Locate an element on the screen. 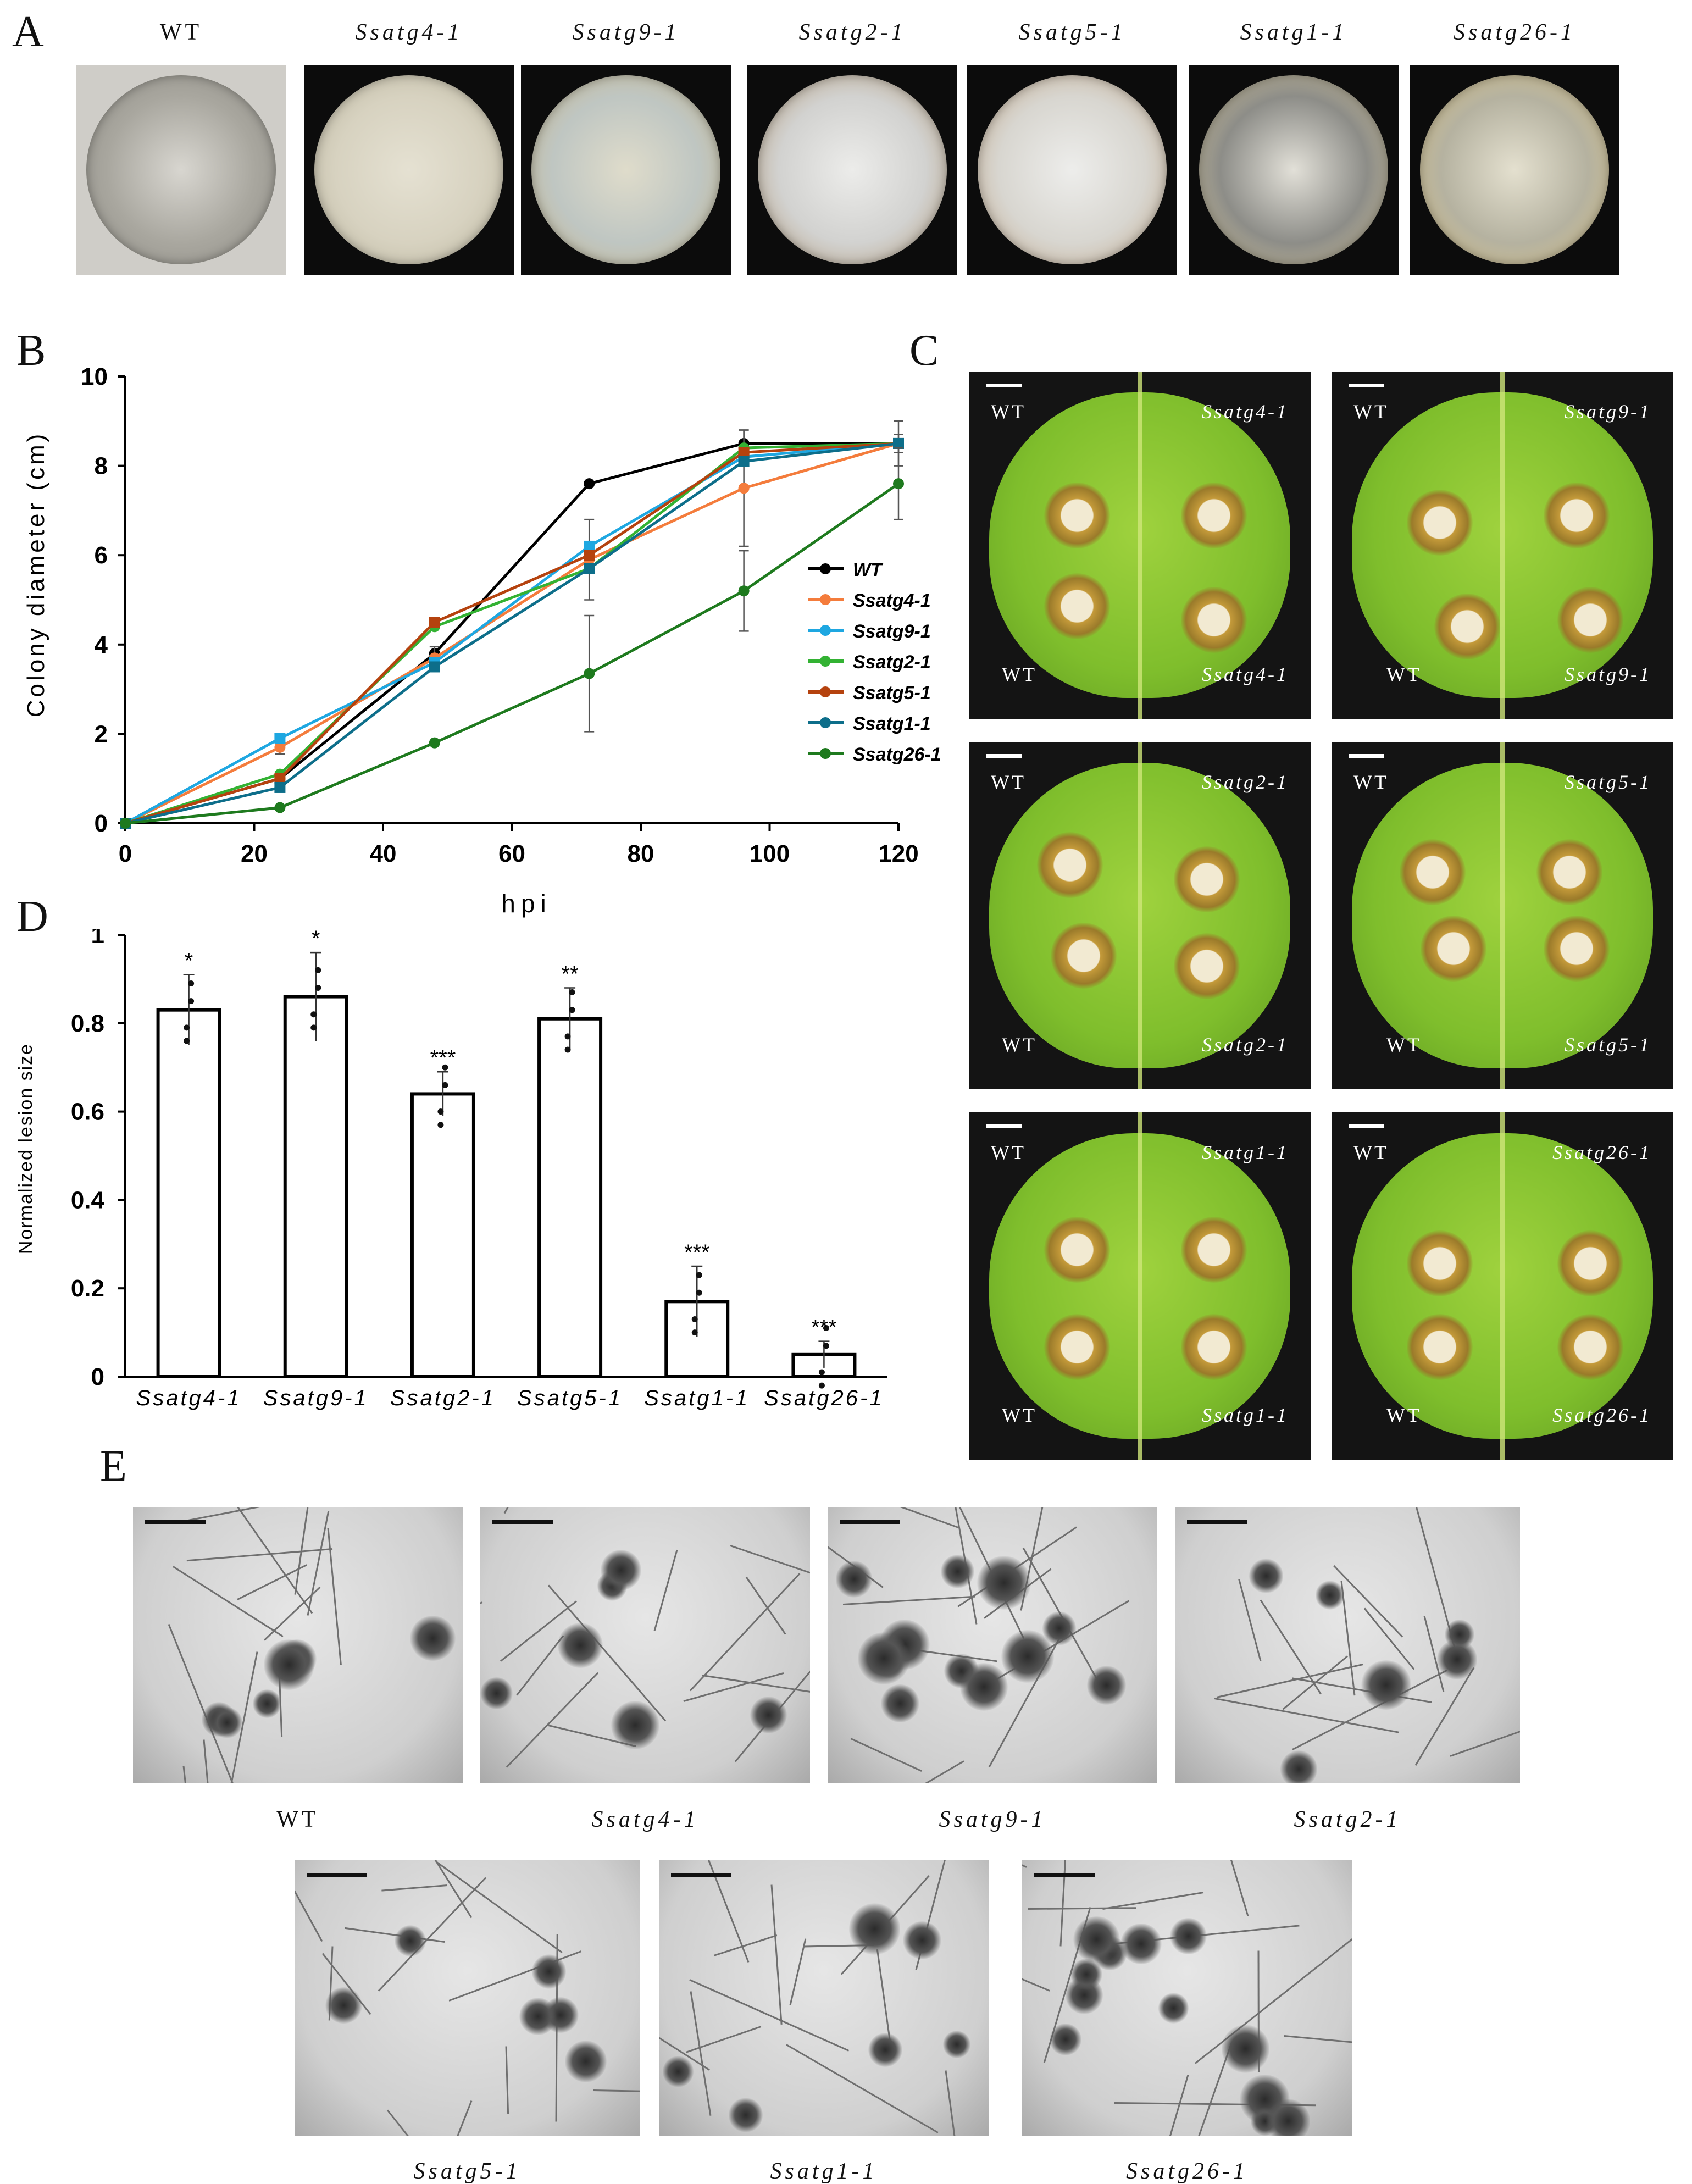  strain-label: Ssatg1‑1 is located at coordinates (824, 2171).